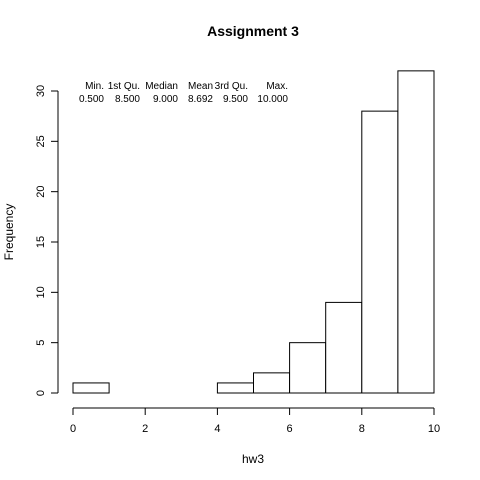 The height and width of the screenshot is (480, 480). I want to click on y-tick-label-6: 30, so click(41, 91).